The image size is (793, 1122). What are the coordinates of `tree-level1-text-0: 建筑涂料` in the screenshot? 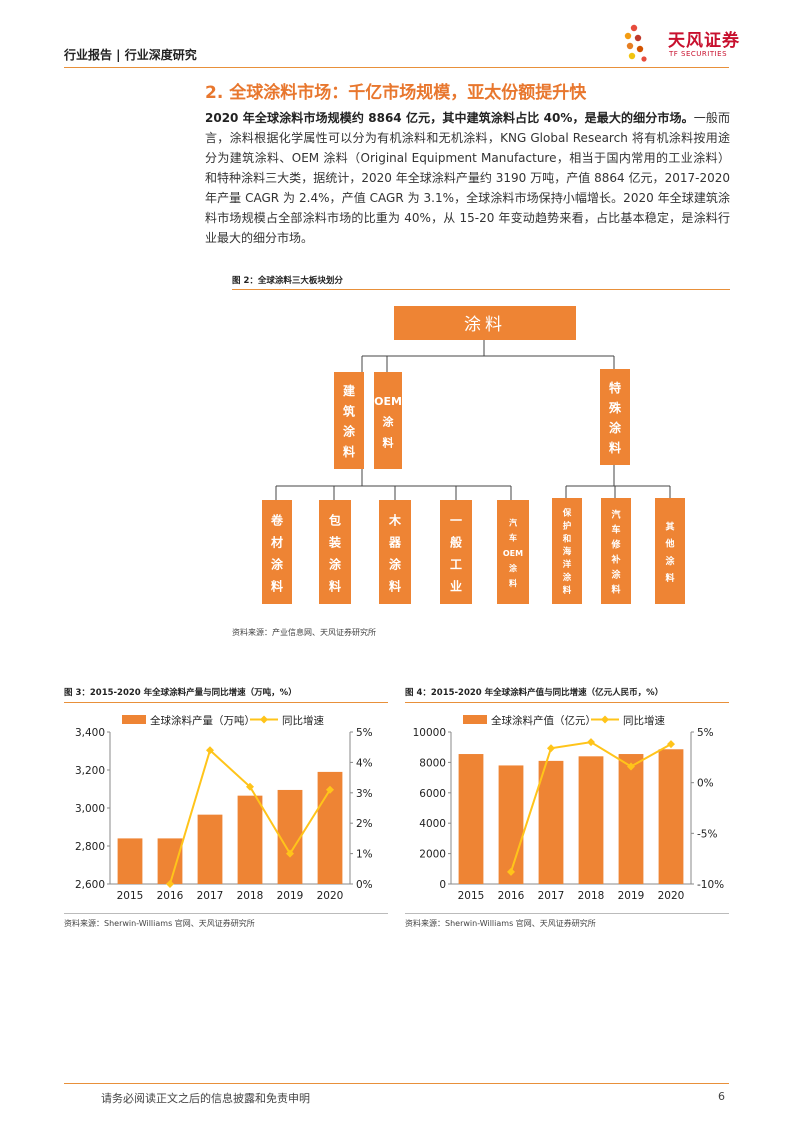 It's located at (349, 421).